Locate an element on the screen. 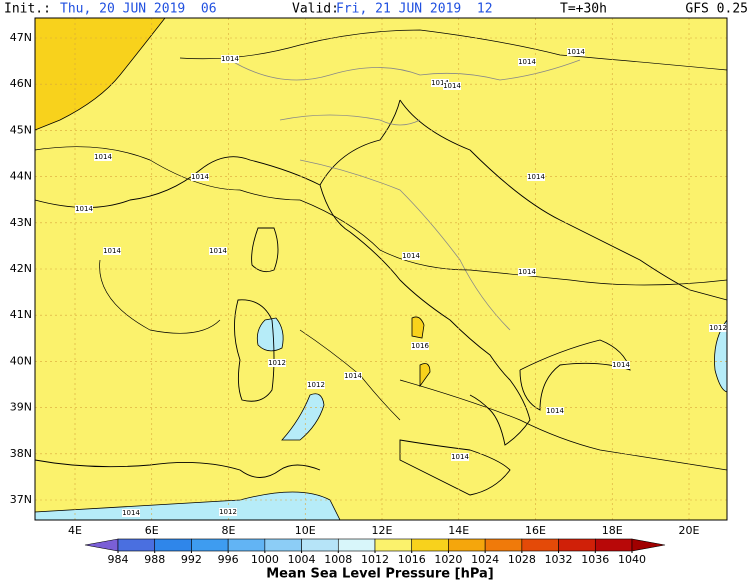 This screenshot has width=751, height=580. valid-label: Valid: is located at coordinates (315, 9).